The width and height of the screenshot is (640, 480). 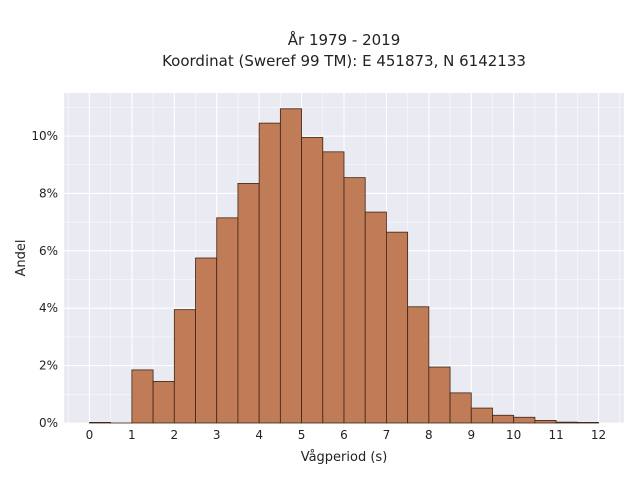 What do you see at coordinates (21, 258) in the screenshot?
I see `y-axis-label: Andel` at bounding box center [21, 258].